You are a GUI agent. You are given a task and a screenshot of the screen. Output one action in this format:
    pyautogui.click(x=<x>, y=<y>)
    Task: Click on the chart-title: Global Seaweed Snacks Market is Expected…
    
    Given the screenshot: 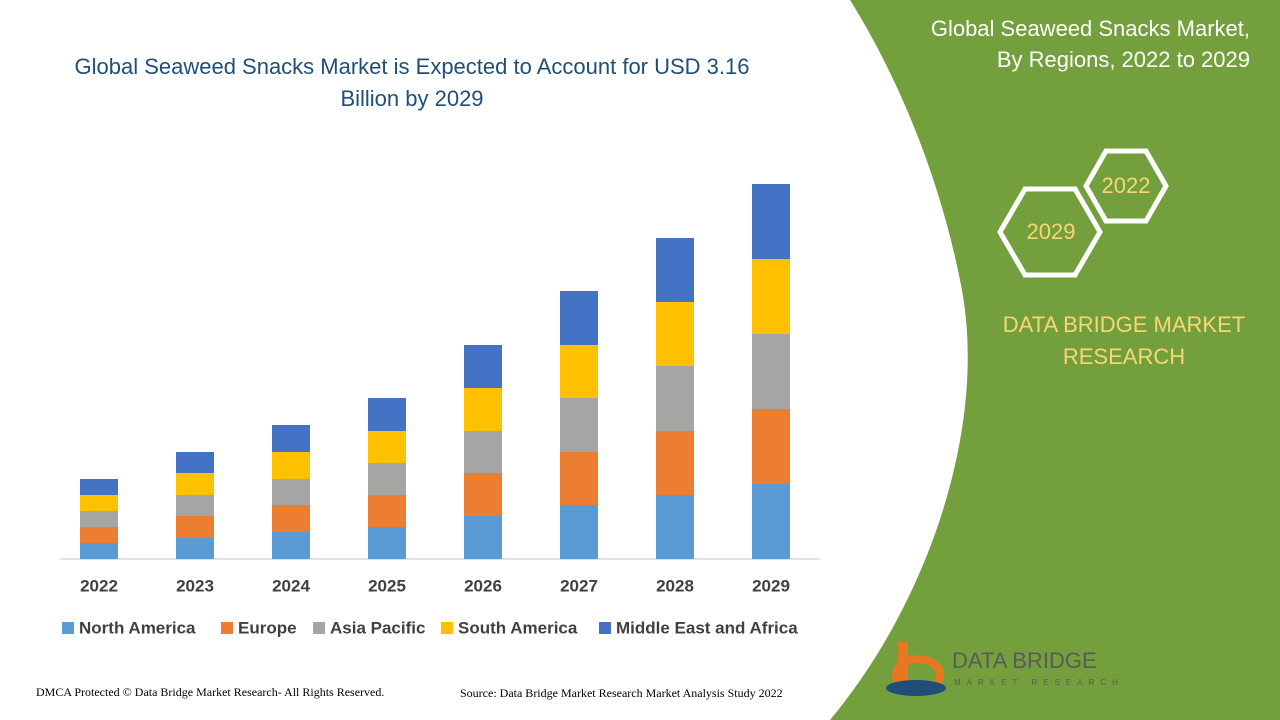 What is the action you would take?
    pyautogui.click(x=411, y=82)
    